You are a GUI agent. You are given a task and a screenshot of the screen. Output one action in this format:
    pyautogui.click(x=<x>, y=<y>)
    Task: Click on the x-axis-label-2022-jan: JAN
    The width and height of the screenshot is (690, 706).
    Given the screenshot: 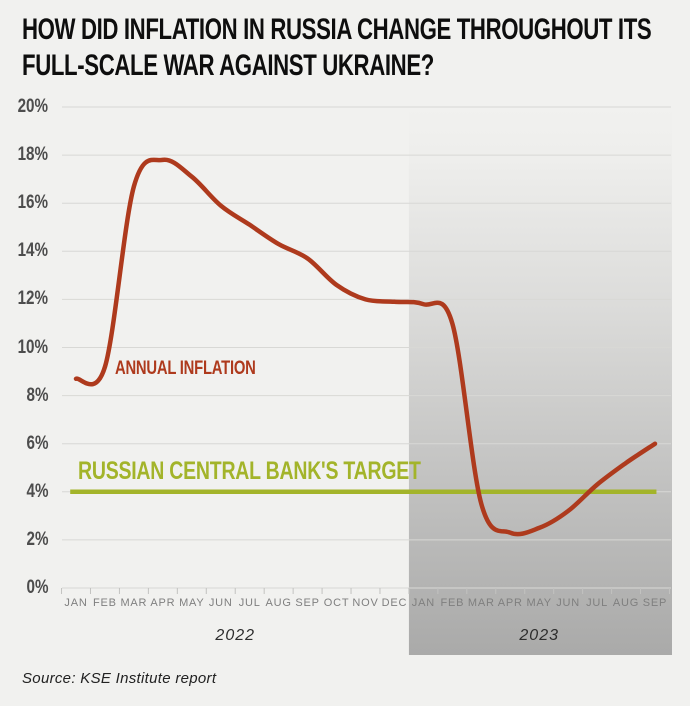 What is the action you would take?
    pyautogui.click(x=76, y=603)
    